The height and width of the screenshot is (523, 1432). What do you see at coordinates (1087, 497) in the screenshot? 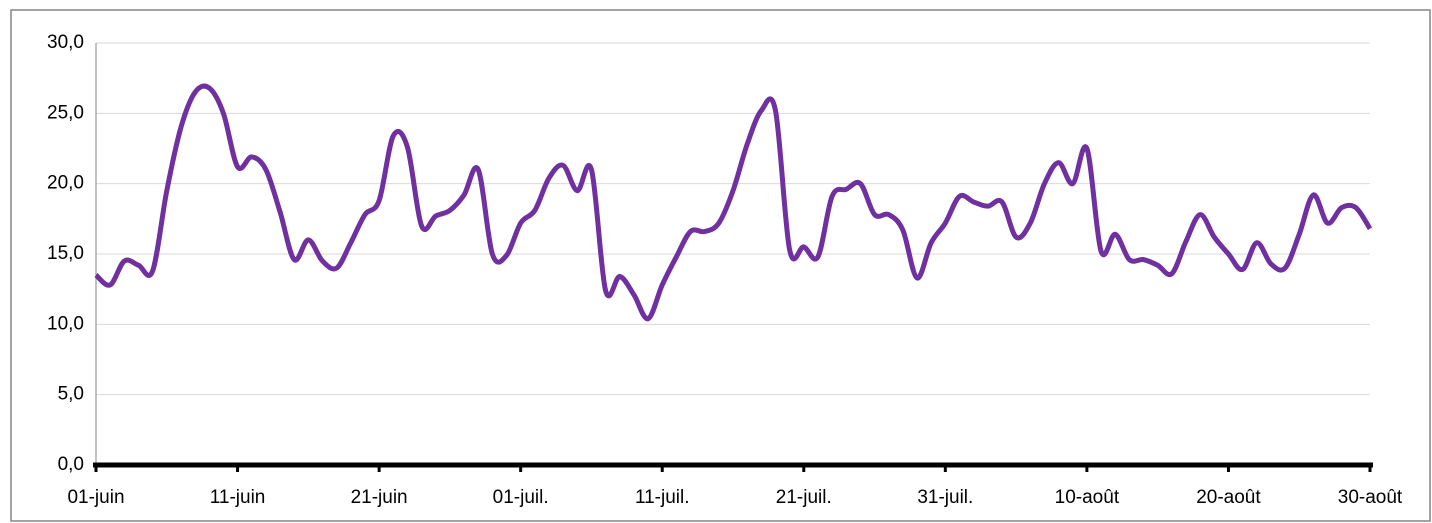
I see `x-tick-label: 10-août` at bounding box center [1087, 497].